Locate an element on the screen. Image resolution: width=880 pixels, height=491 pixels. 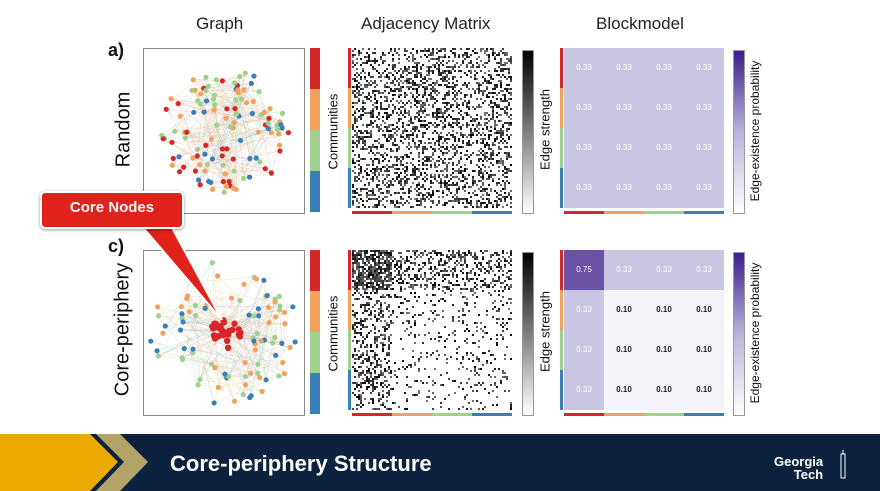
edge-strength-colorbar-core is located at coordinates (528, 334).